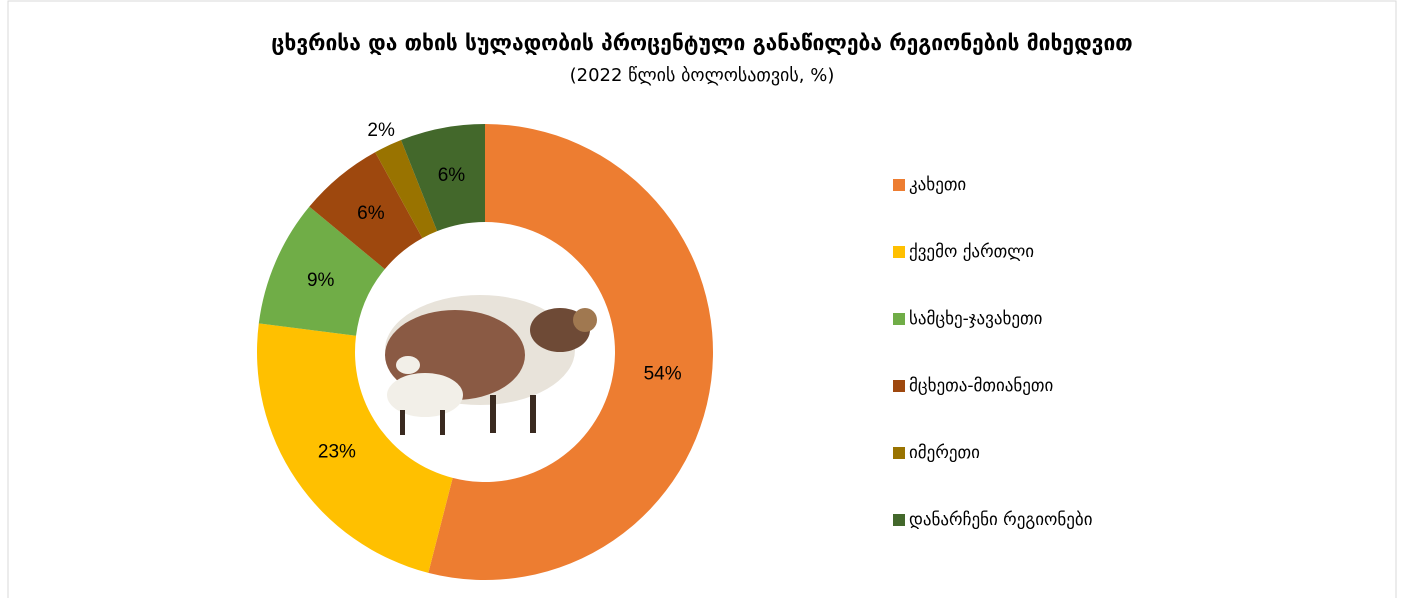 This screenshot has width=1404, height=598. Describe the element at coordinates (971, 252) in the screenshot. I see `legend-label: ქვემო ქართლი` at that location.